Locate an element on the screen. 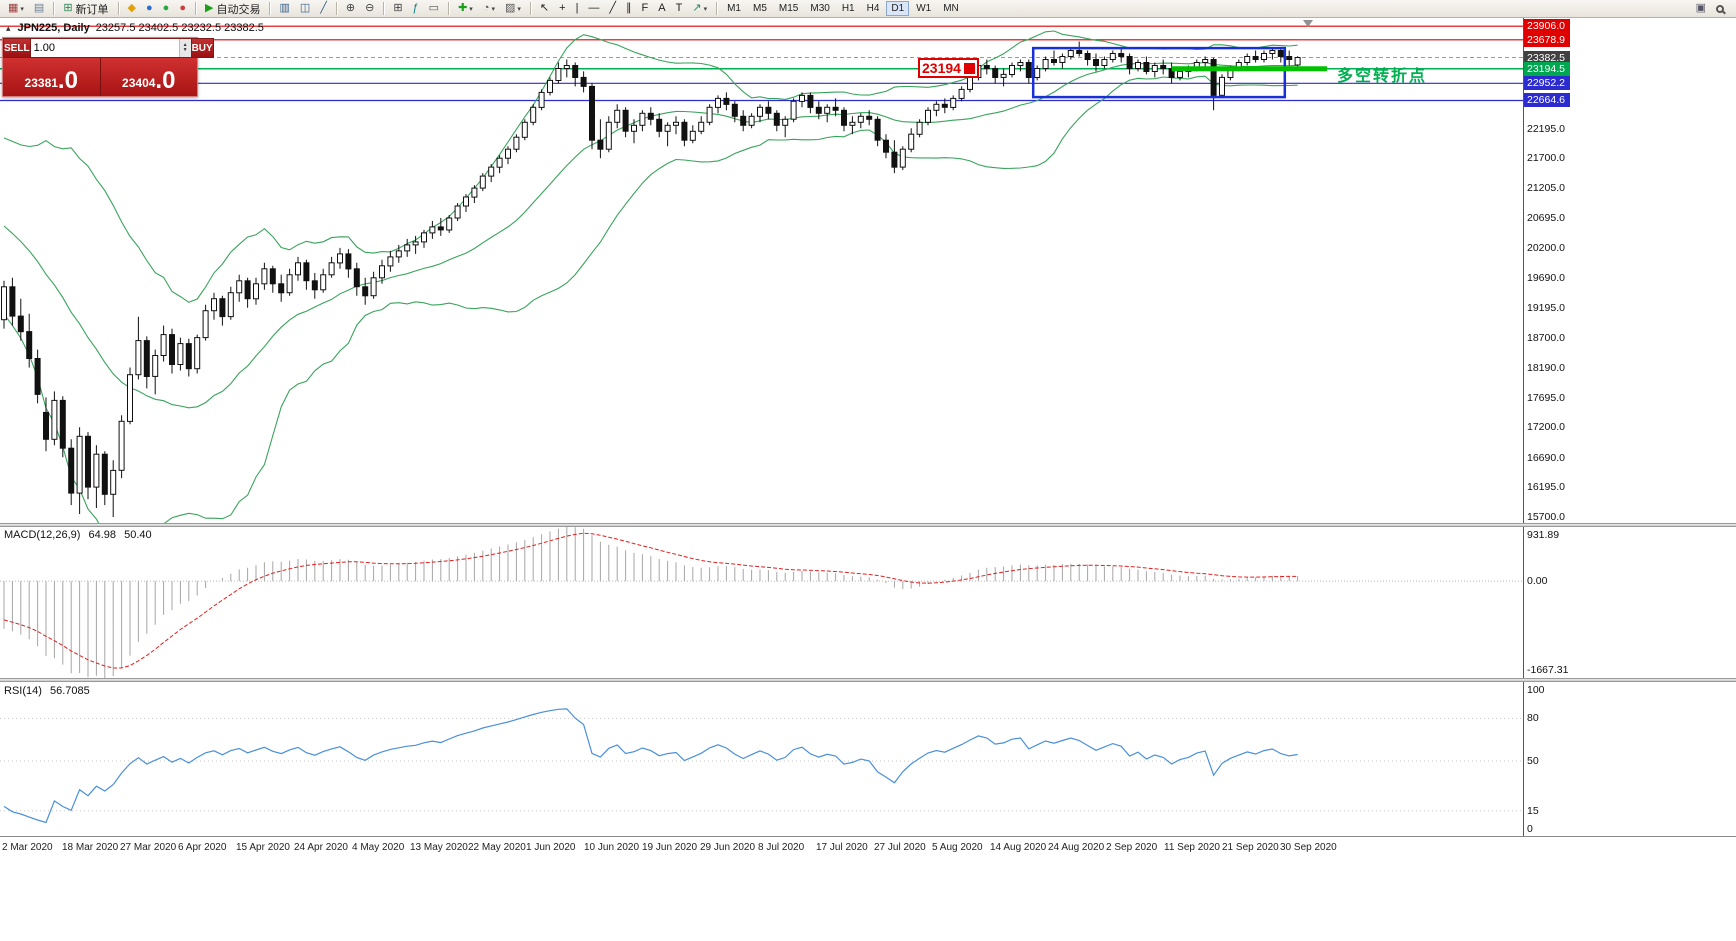  spinner-down-icon: ▼ is located at coordinates (185, 50).